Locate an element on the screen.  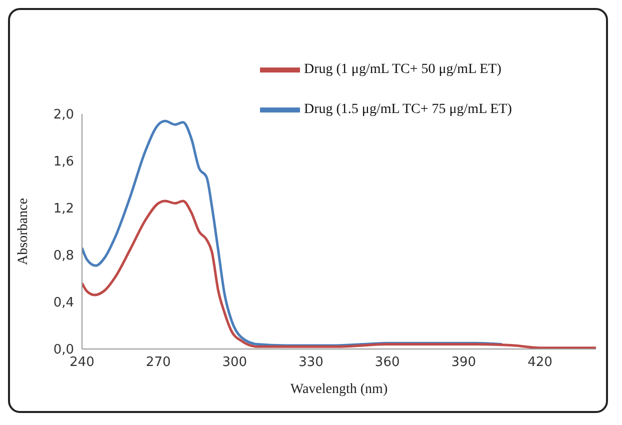
x-axis-title: Wavelength (nm) is located at coordinates (339, 389).